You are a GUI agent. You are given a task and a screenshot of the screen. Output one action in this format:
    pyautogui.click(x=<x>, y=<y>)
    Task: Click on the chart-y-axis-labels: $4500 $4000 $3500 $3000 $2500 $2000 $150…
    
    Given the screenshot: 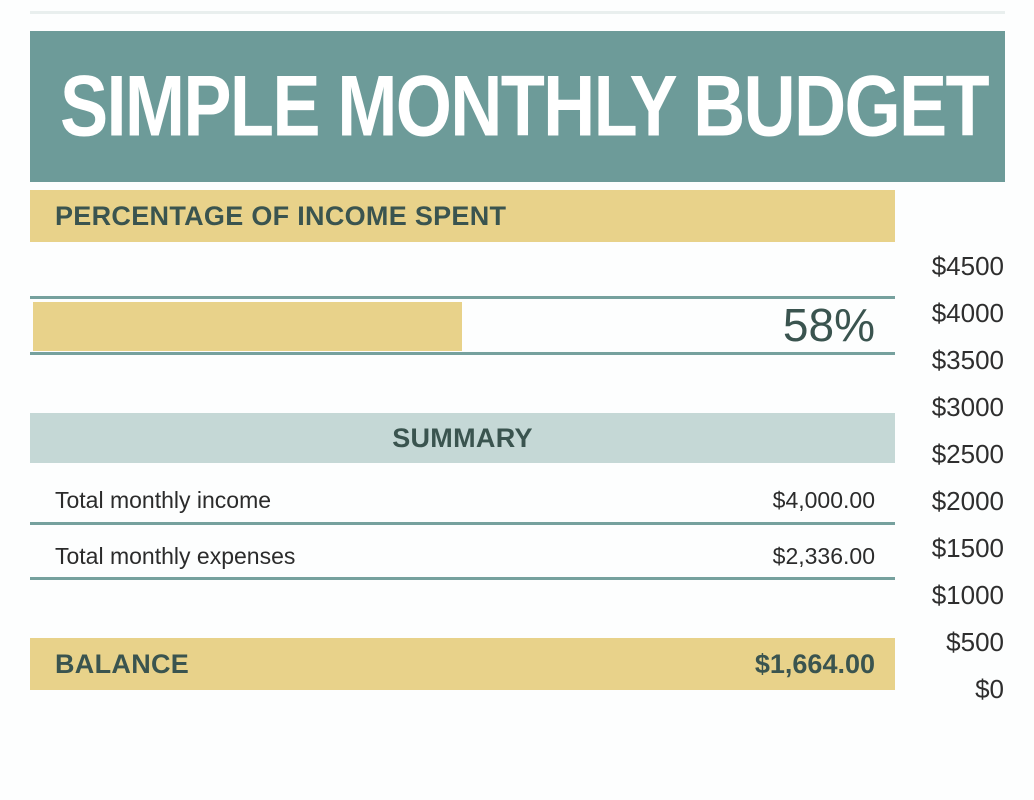 What is the action you would take?
    pyautogui.click(x=949, y=478)
    